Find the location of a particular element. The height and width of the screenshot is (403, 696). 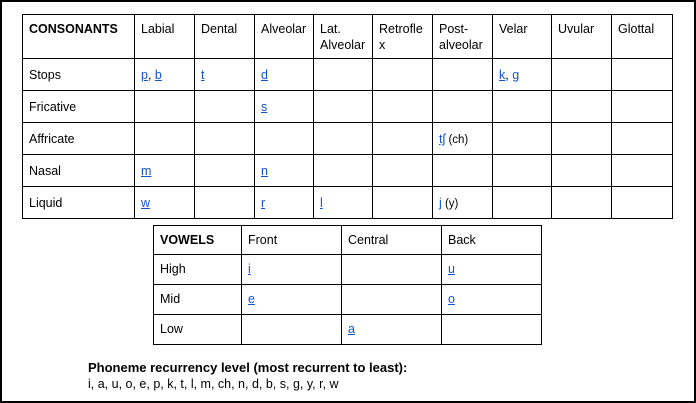

header-cell: Post-alveolar is located at coordinates (462, 36).